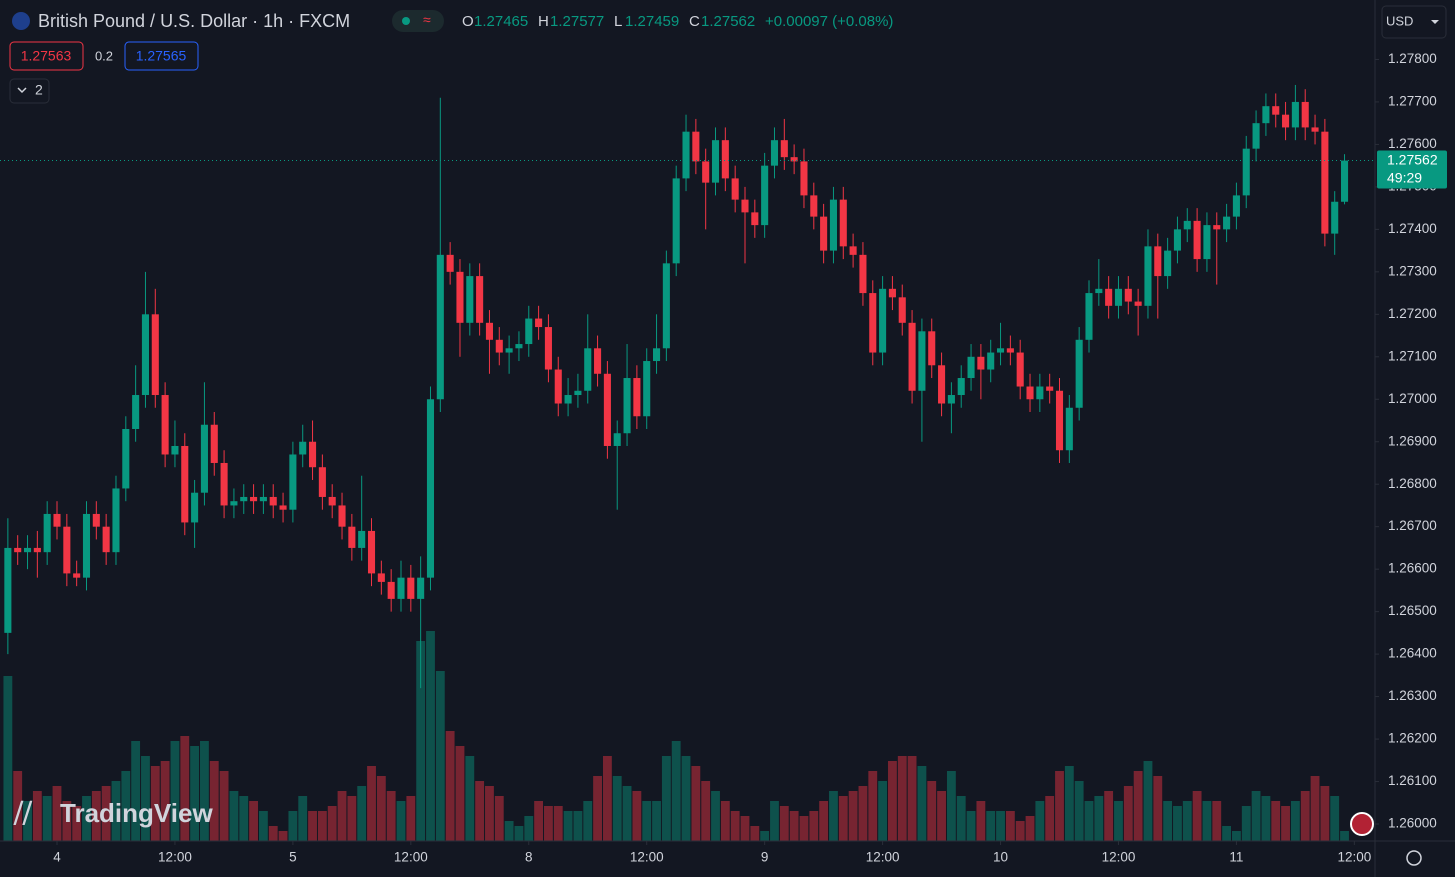 Image resolution: width=1455 pixels, height=877 pixels. What do you see at coordinates (1414, 22) in the screenshot?
I see `currency-button` at bounding box center [1414, 22].